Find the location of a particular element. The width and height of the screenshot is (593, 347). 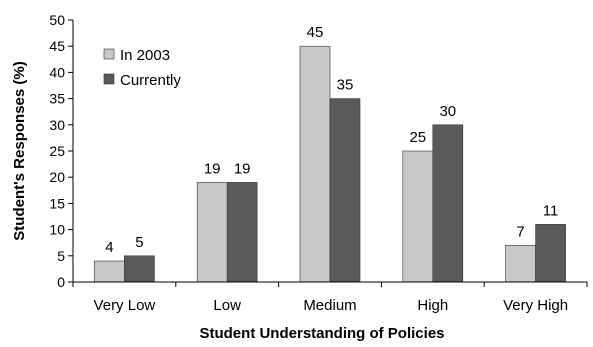

data-label: 4 is located at coordinates (109, 247).